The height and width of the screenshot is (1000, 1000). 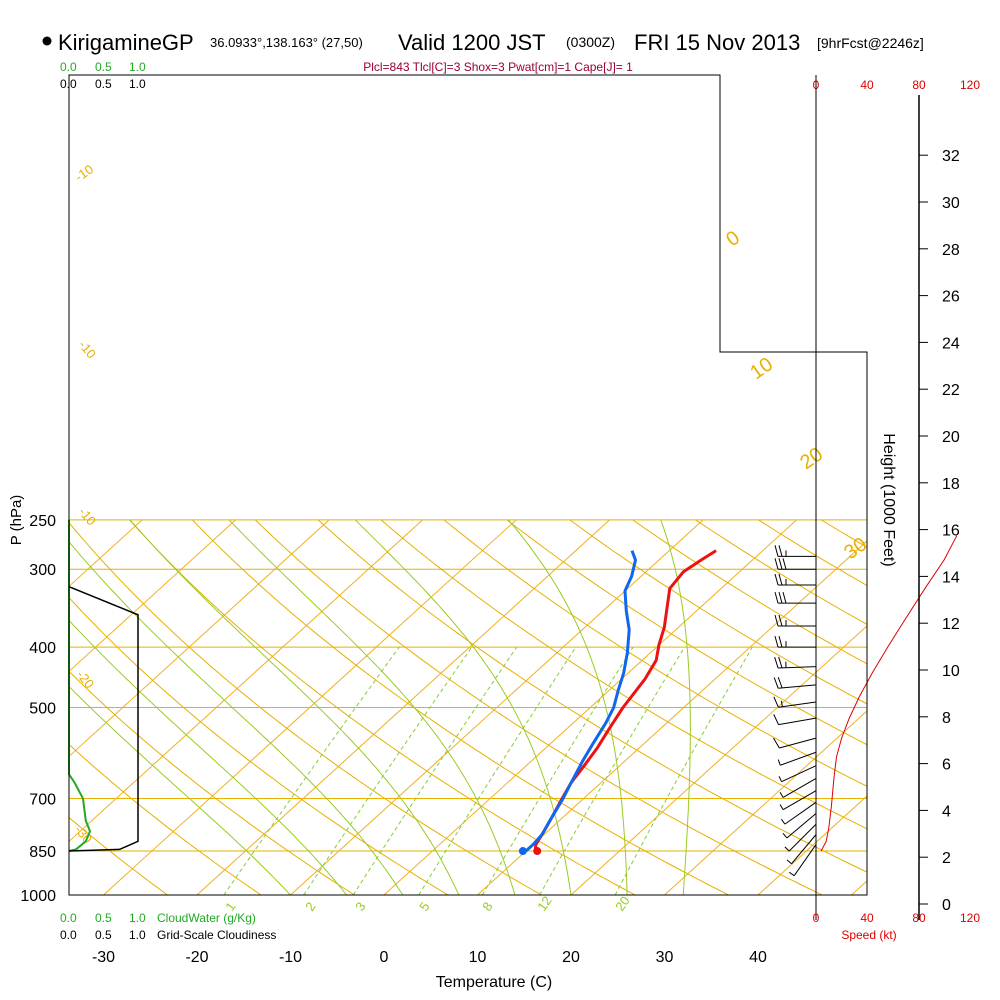 What do you see at coordinates (868, 935) in the screenshot?
I see `speed-label: Speed (kt)` at bounding box center [868, 935].